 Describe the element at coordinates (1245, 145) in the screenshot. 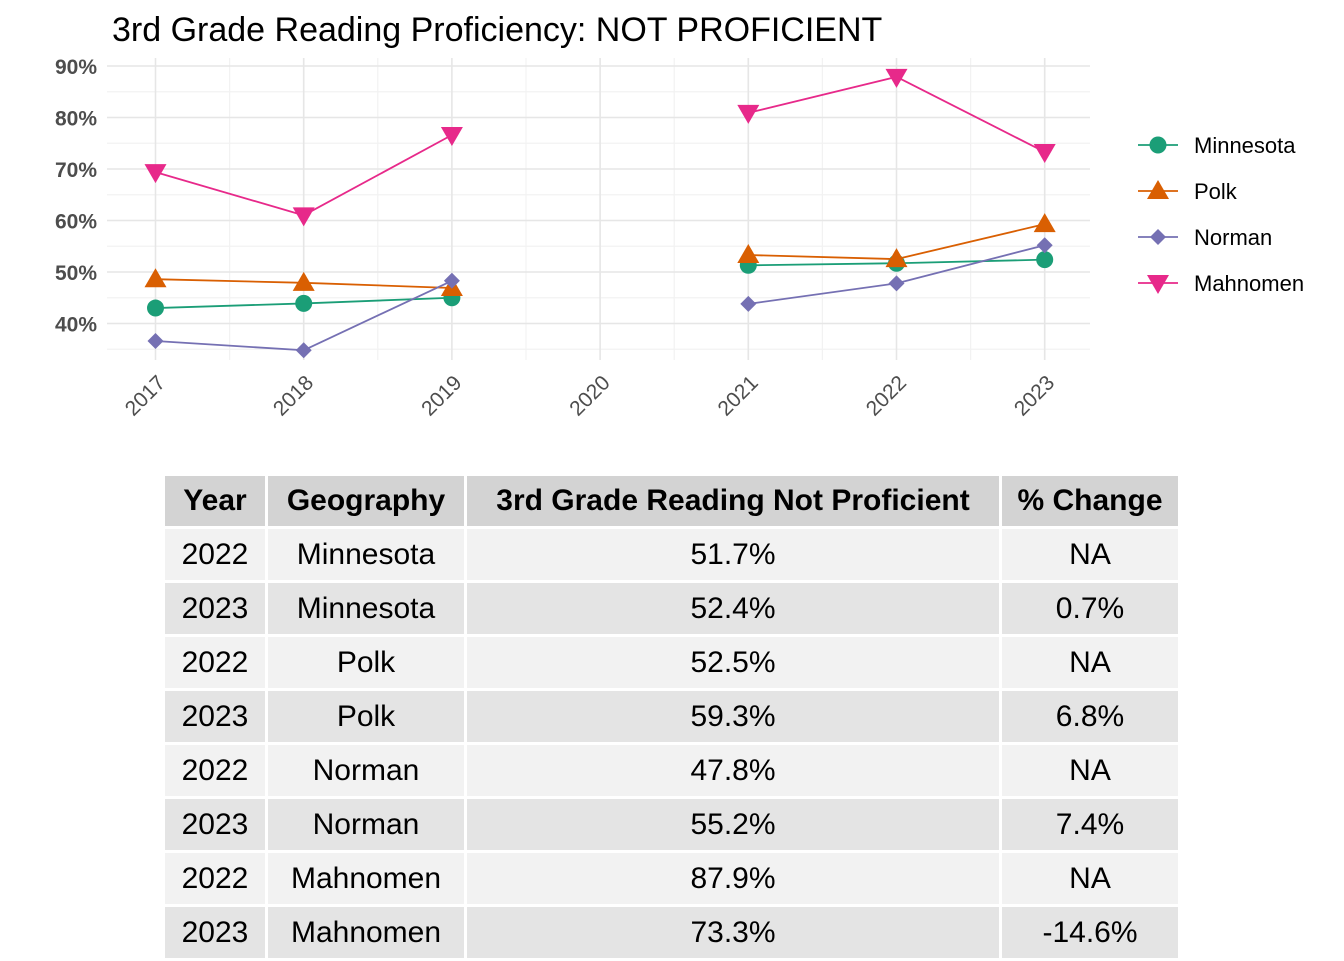

I see `legend-label: Minnesota` at that location.